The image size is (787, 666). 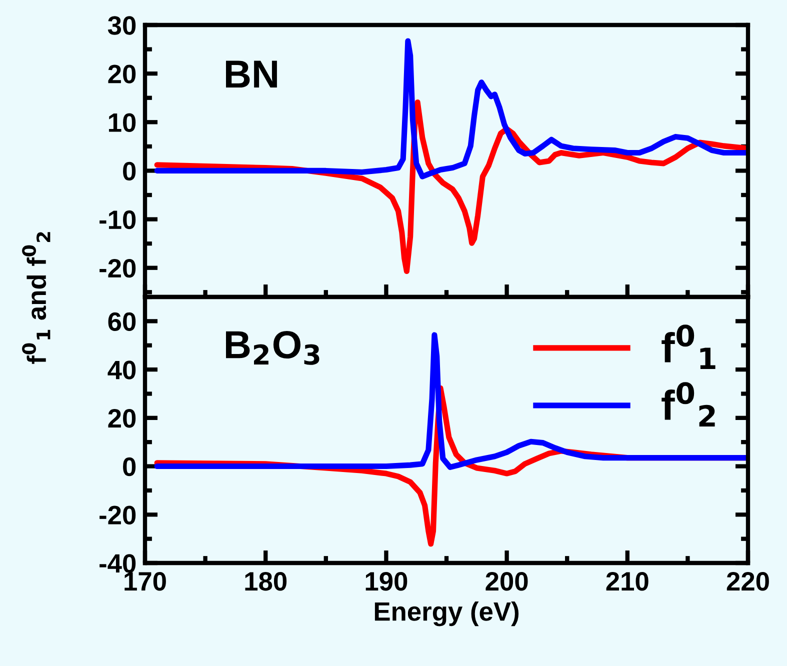 What do you see at coordinates (122, 122) in the screenshot?
I see `y-tick-label: 10` at bounding box center [122, 122].